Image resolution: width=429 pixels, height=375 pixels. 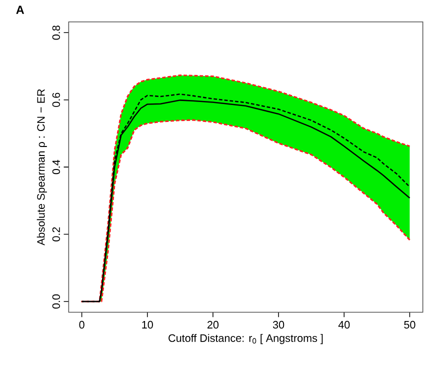 I want to click on y-tick-label: 0.8, so click(x=56, y=33).